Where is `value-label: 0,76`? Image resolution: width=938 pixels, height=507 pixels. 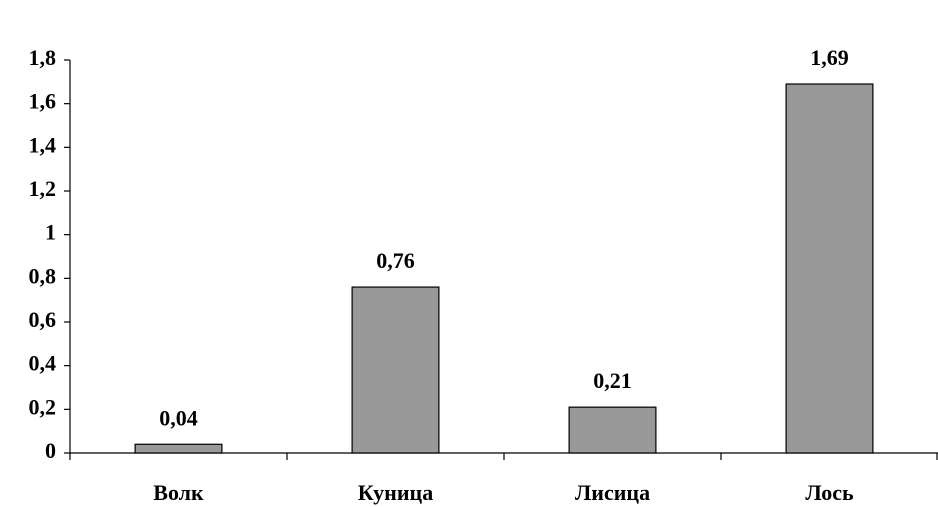
value-label: 0,76 is located at coordinates (395, 260).